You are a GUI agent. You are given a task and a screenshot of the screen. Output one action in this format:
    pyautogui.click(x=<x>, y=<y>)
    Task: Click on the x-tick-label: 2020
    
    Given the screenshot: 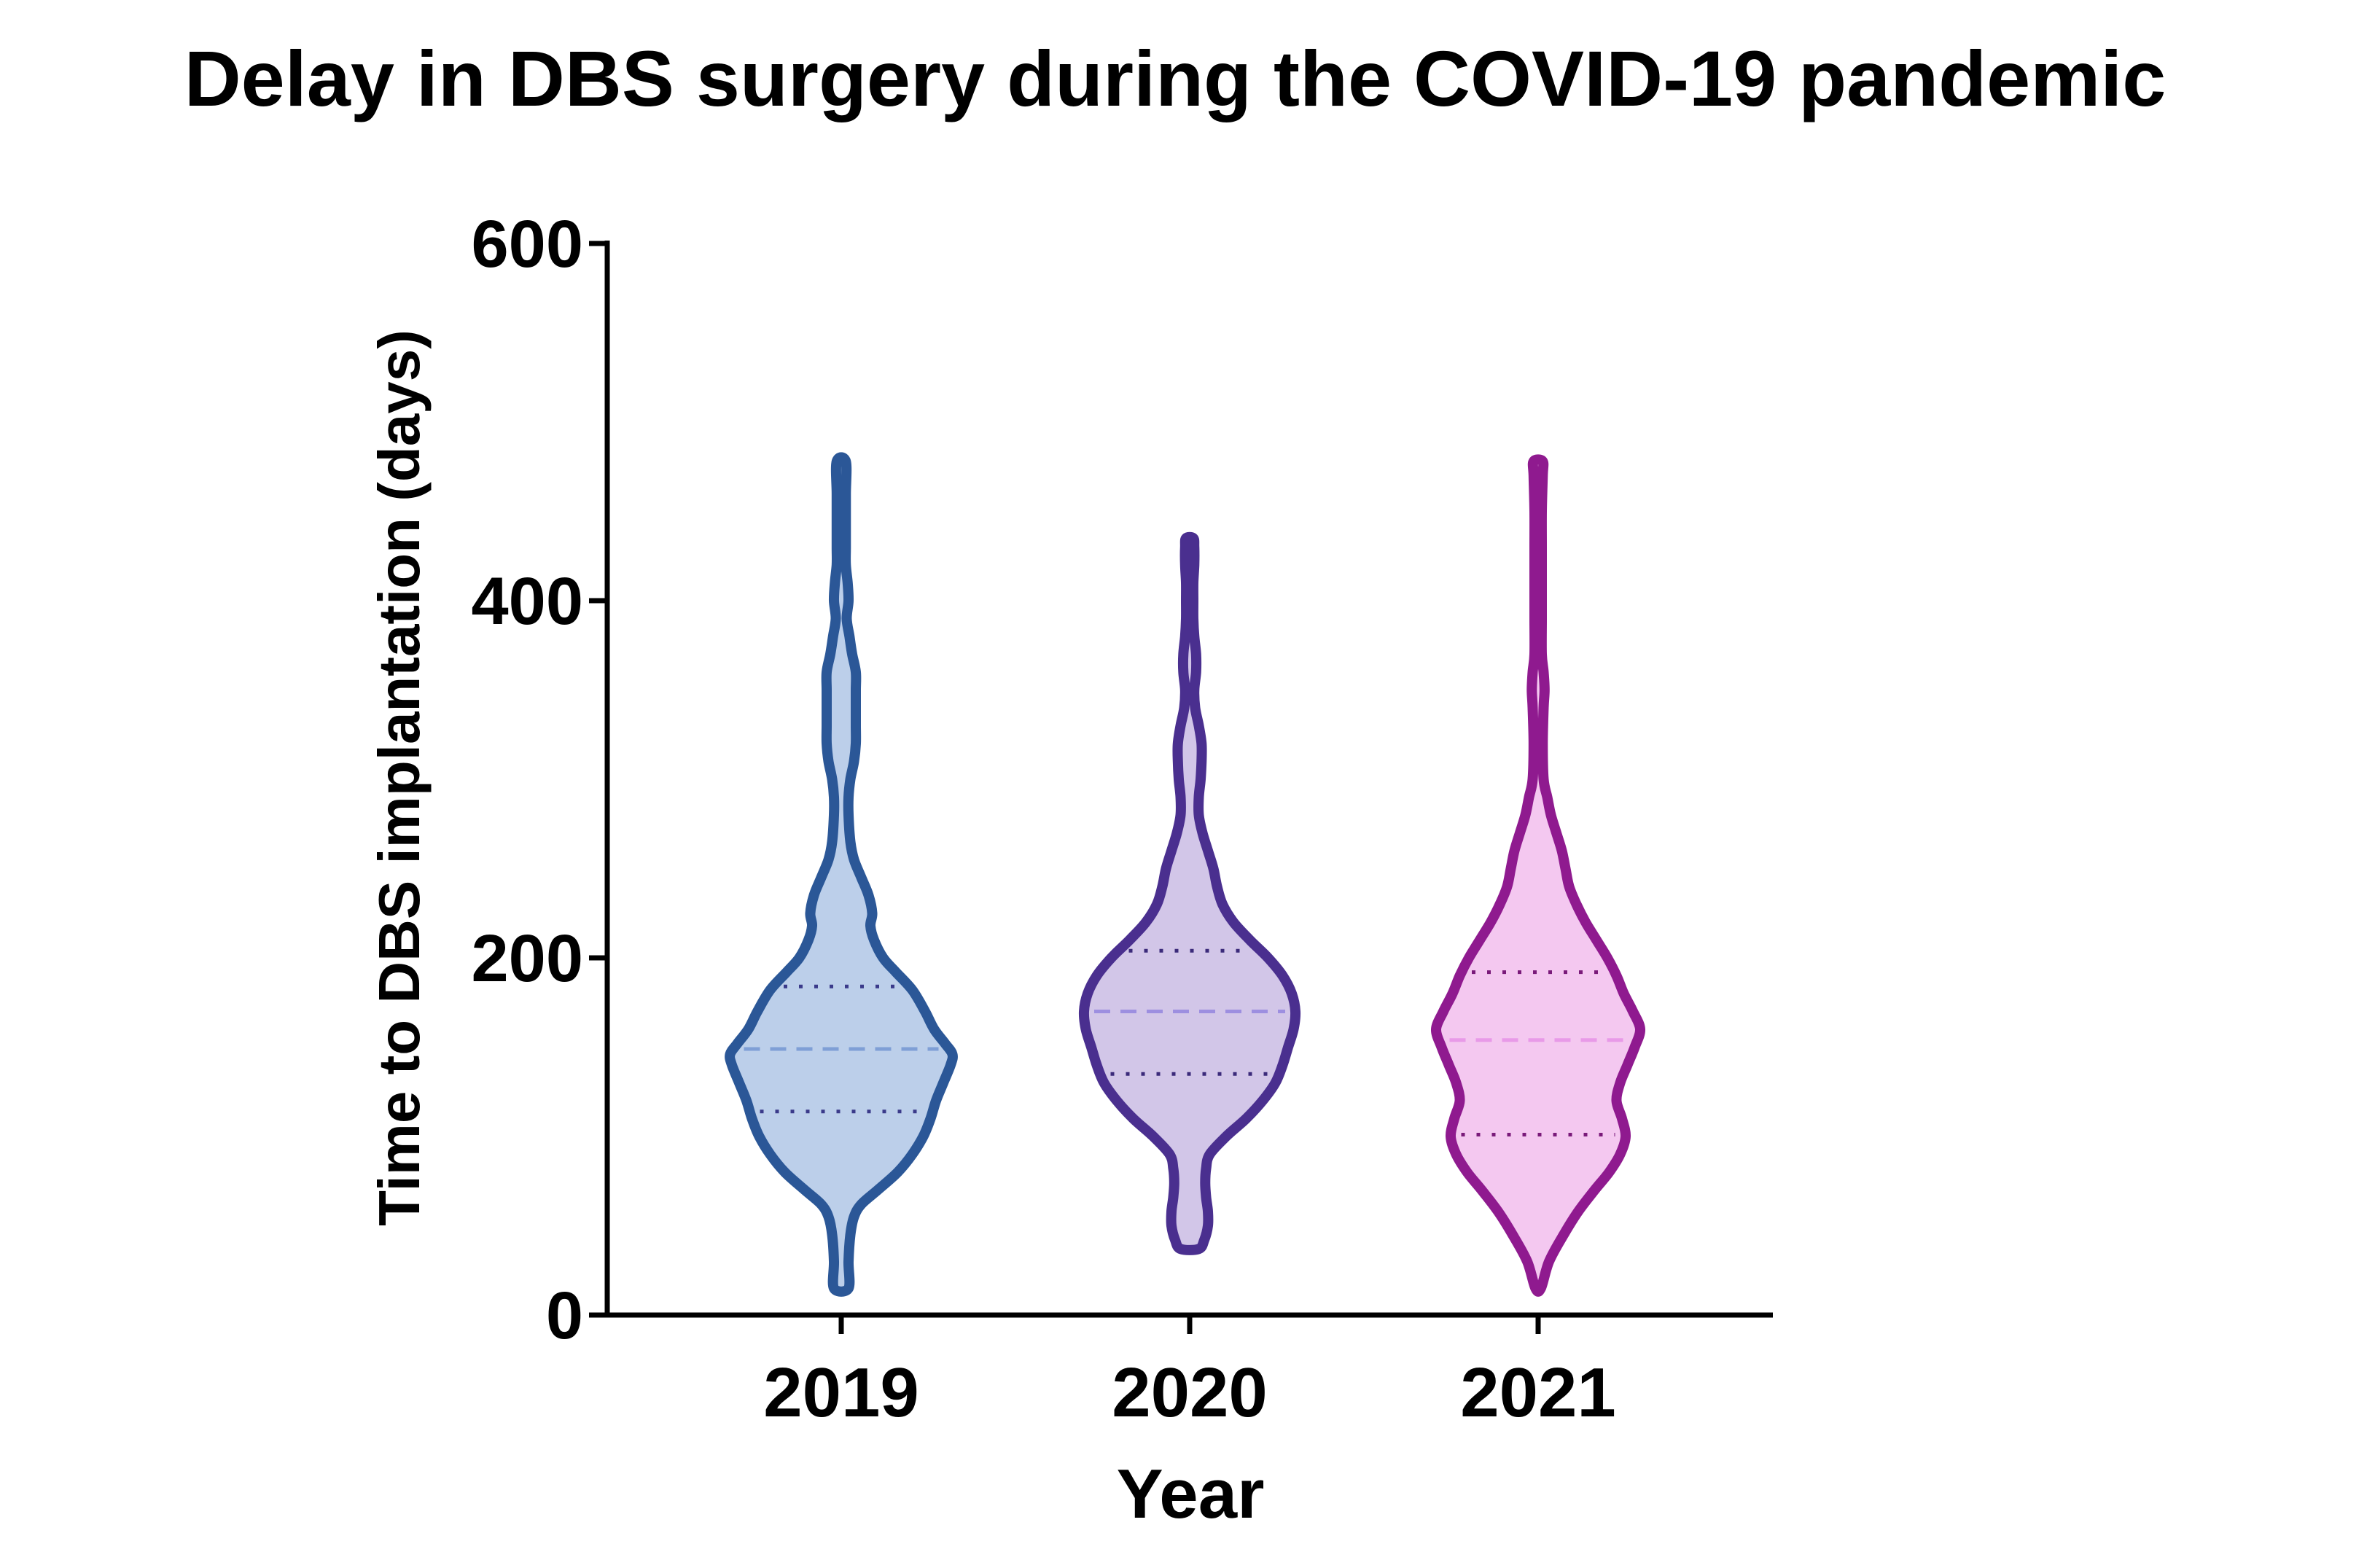 What is the action you would take?
    pyautogui.click(x=1190, y=1393)
    